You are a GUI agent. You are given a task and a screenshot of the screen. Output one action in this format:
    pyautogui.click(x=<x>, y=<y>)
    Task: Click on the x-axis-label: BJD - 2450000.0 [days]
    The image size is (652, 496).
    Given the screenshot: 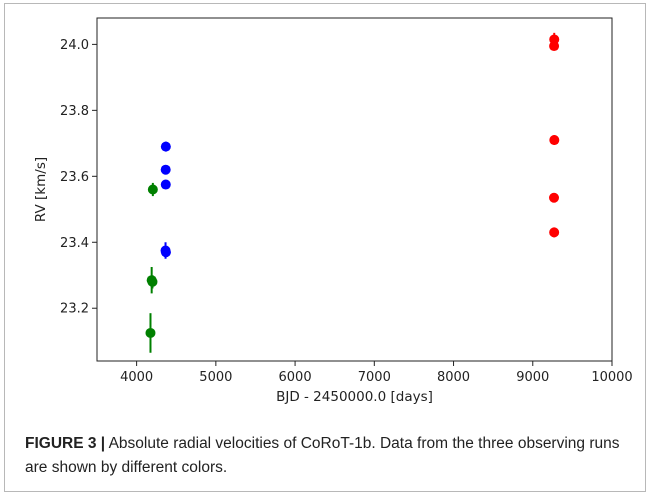 What is the action you would take?
    pyautogui.click(x=354, y=397)
    